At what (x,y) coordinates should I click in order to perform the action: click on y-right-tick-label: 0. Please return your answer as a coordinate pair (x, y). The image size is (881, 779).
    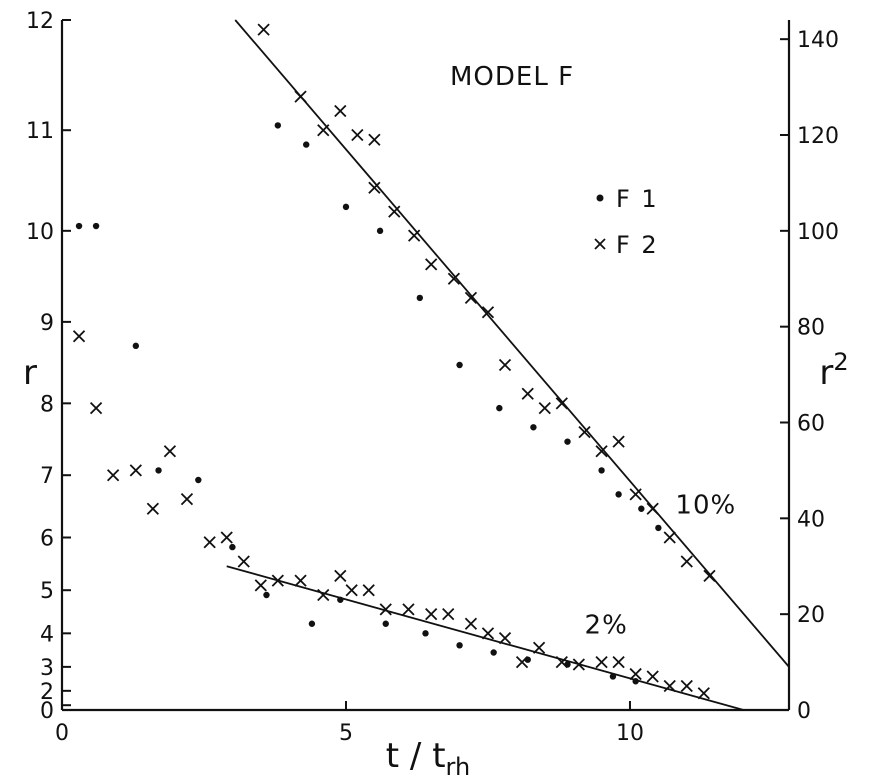
    Looking at the image, I should click on (804, 711).